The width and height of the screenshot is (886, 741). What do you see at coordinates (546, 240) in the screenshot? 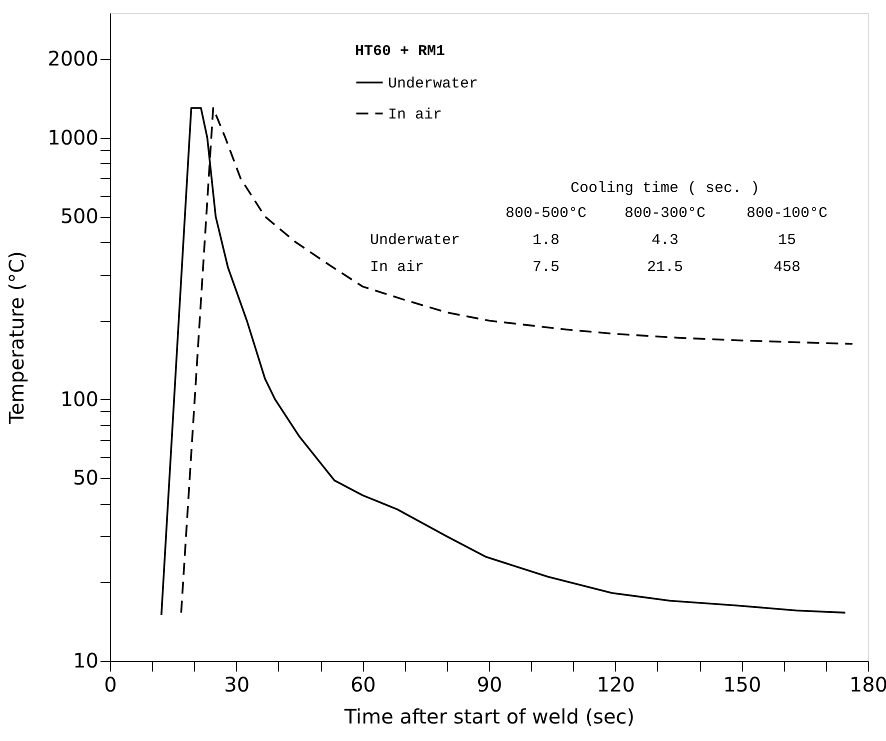
I see `annotation: 1.8` at bounding box center [546, 240].